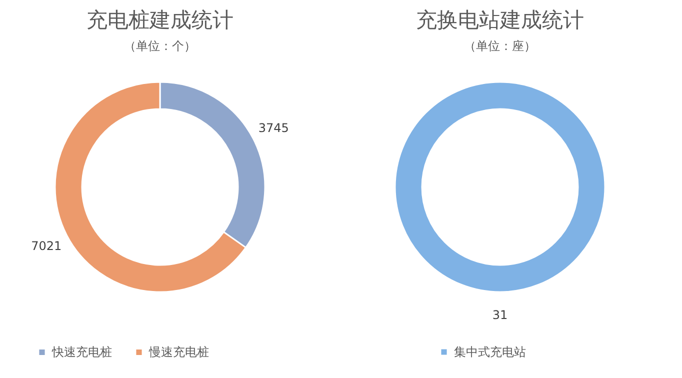 The width and height of the screenshot is (682, 378). Describe the element at coordinates (500, 46) in the screenshot. I see `chart-subtitle: （单位：座）` at that location.